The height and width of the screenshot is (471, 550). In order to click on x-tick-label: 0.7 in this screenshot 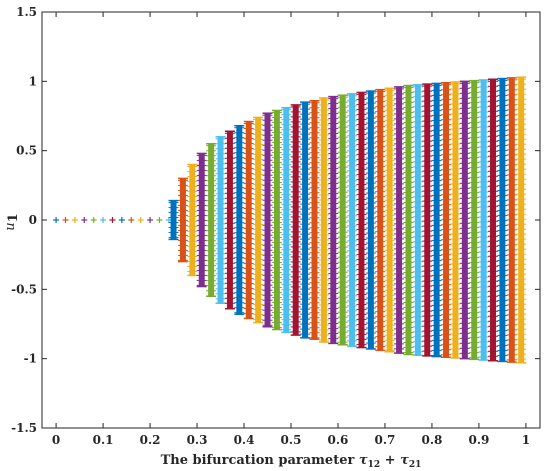, I will do `click(385, 440)`.